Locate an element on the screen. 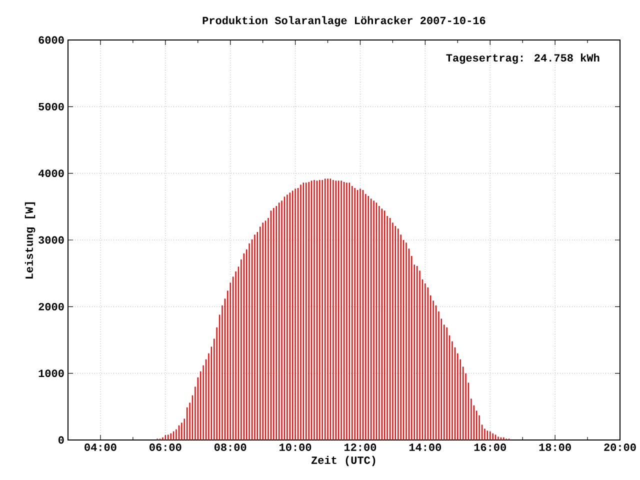 This screenshot has width=640, height=480. y-tick-label: 4000 is located at coordinates (51, 174).